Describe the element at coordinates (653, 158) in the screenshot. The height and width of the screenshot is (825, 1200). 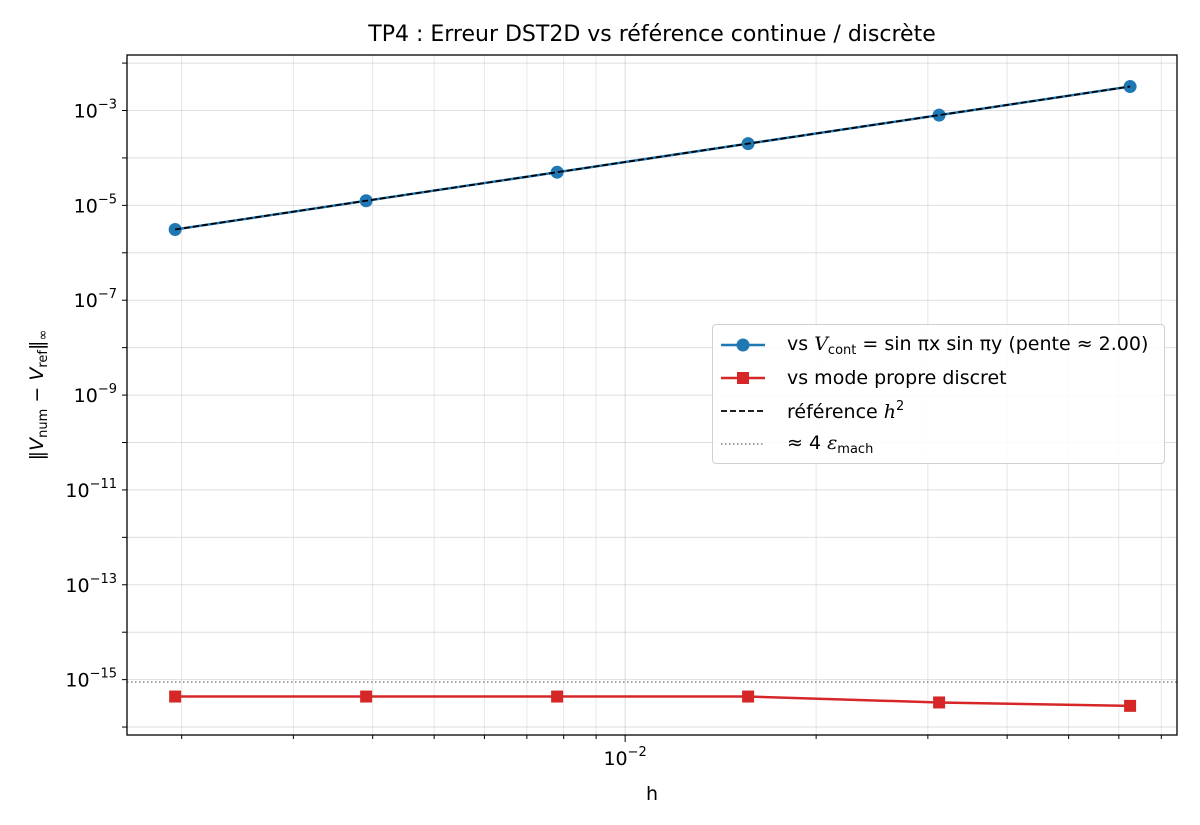
I see `reference-h2-line-overlay` at that location.